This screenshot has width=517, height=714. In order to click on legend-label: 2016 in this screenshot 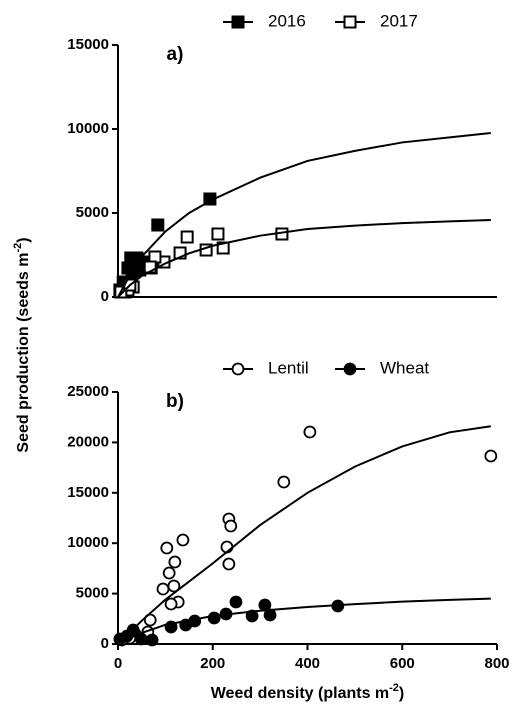, I will do `click(287, 20)`.